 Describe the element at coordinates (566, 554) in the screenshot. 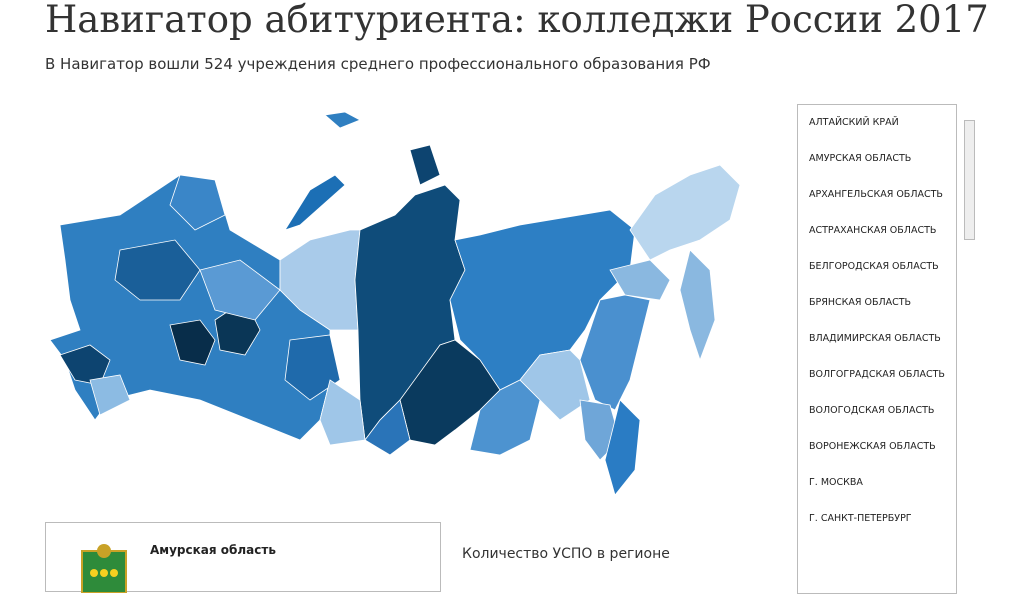

I see `stat-label: Количество УСПО в регионе` at that location.